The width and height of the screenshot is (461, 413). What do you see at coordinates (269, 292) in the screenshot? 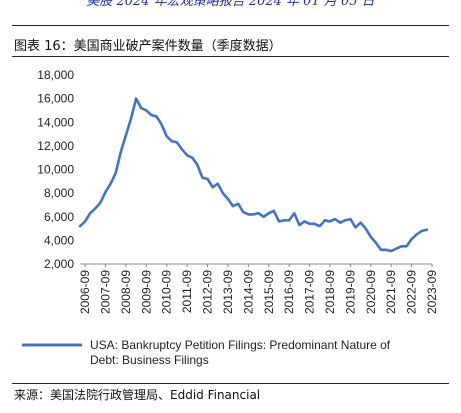
I see `x-tick-label: 2015-09` at bounding box center [269, 292].